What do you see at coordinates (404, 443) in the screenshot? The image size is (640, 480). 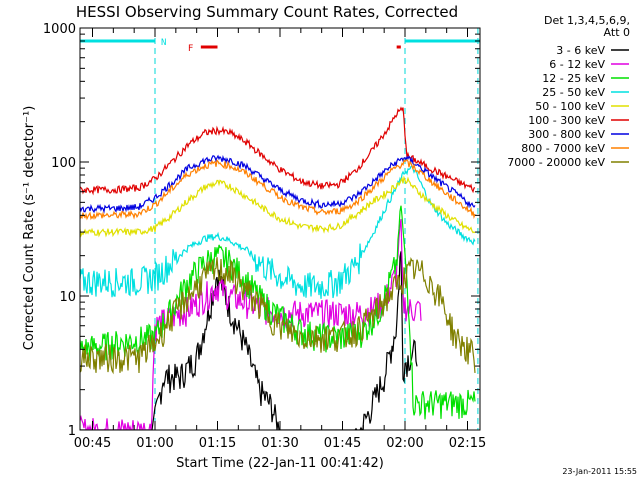 I see `x-tick-label: 02:00` at bounding box center [404, 443].